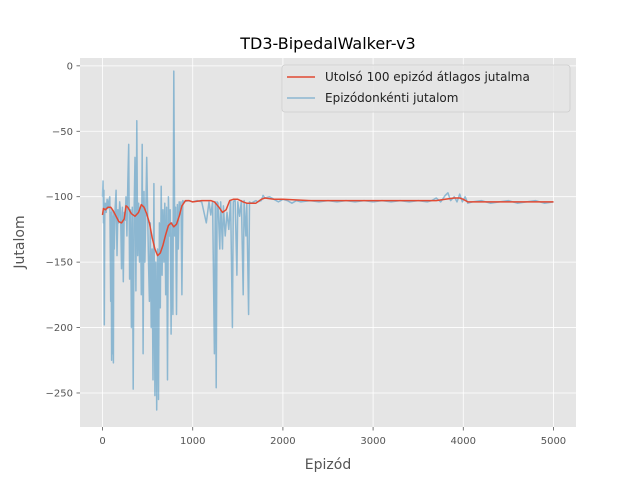 This screenshot has height=480, width=640. What do you see at coordinates (59, 393) in the screenshot?
I see `y-tick-label: −250` at bounding box center [59, 393].